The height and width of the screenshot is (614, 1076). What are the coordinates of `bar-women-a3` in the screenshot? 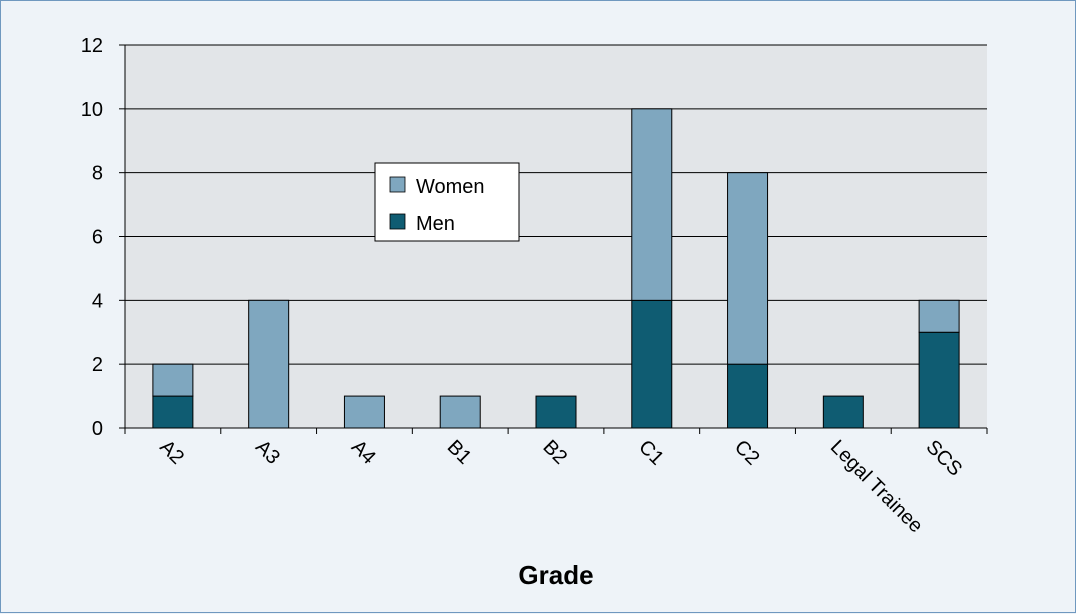 It's located at (269, 364).